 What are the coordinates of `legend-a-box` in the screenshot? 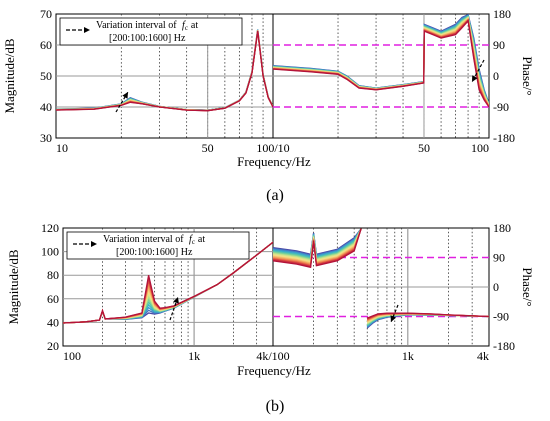 It's located at (151, 31).